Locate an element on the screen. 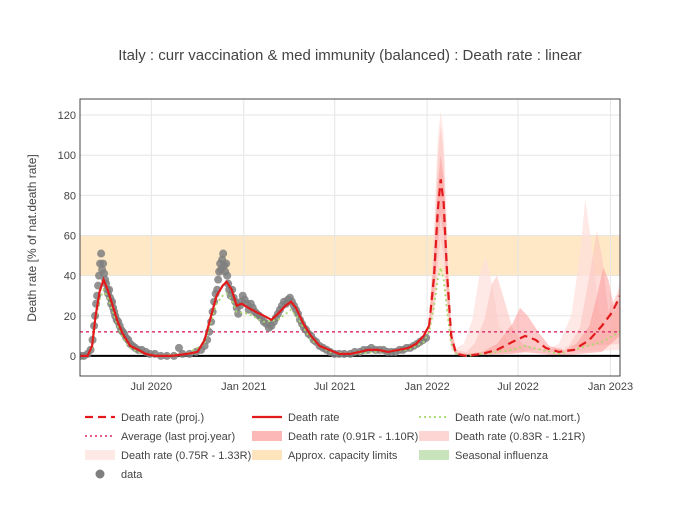  legend-label: Death rate (0.83R - 1.21R) is located at coordinates (520, 437).